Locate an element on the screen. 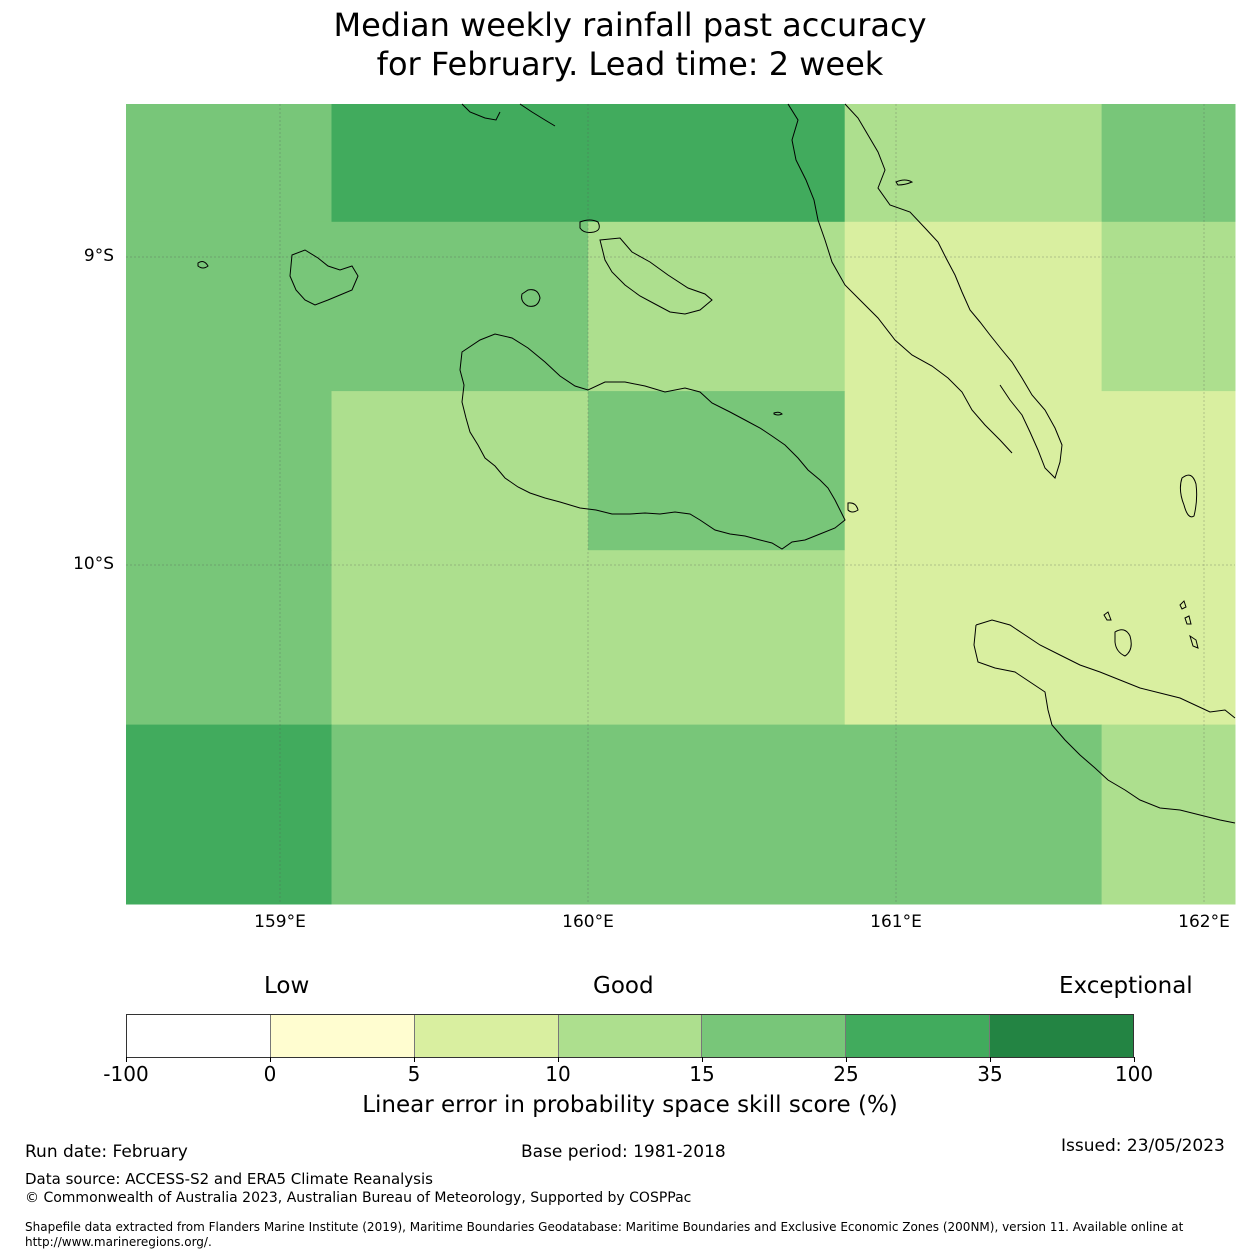  colorbar-tick-label-5: 25 is located at coordinates (846, 1074).